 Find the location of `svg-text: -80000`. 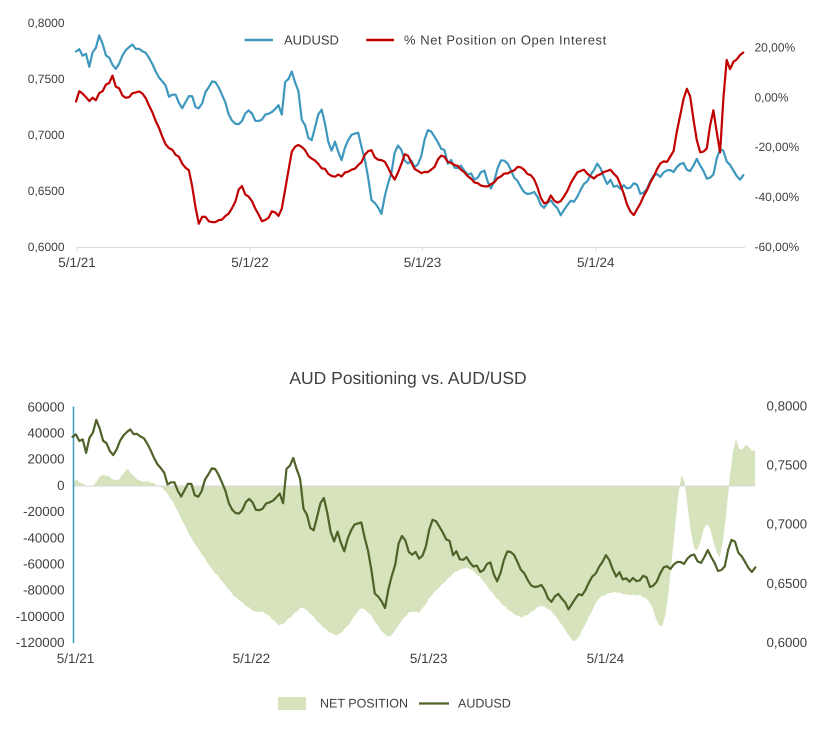

svg-text: -80000 is located at coordinates (43, 590).